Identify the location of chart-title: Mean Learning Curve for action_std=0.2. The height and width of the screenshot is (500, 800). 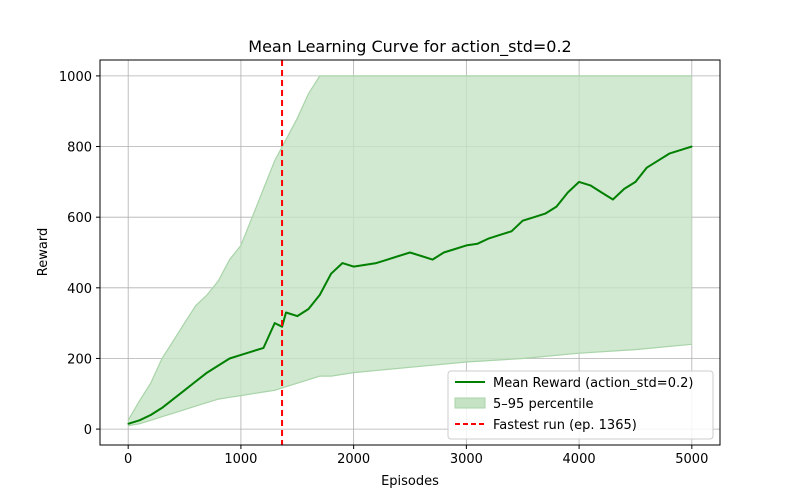
(409, 47).